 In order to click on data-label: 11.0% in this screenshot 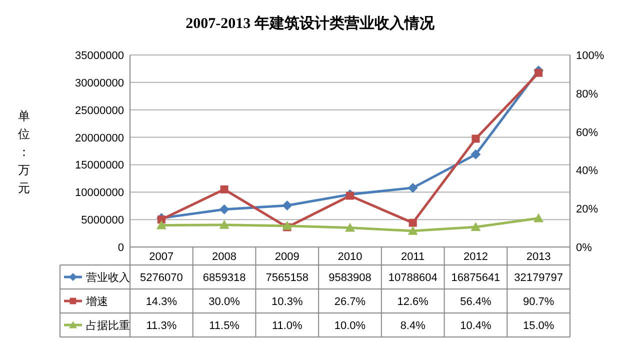, I will do `click(287, 326)`.